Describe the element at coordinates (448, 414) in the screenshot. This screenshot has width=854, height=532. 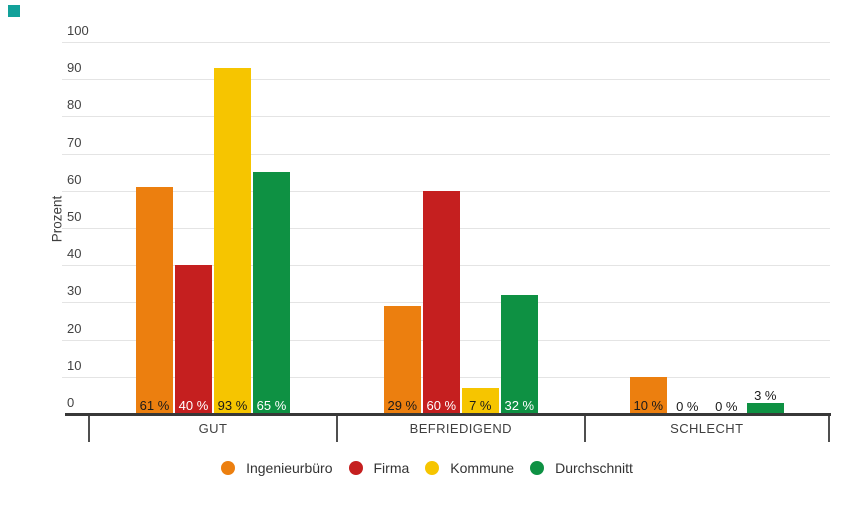
I see `x-axis-line` at that location.